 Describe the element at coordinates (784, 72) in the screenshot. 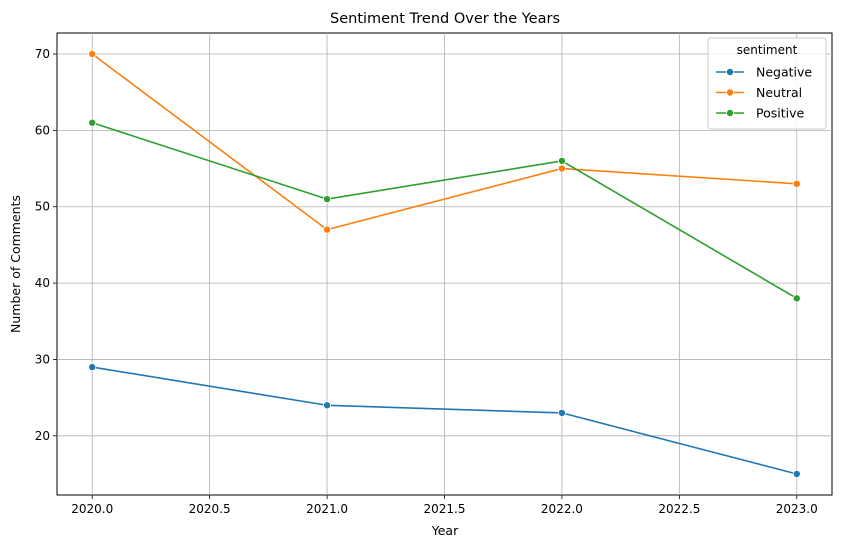

I see `legend-label-negative: Negative` at that location.